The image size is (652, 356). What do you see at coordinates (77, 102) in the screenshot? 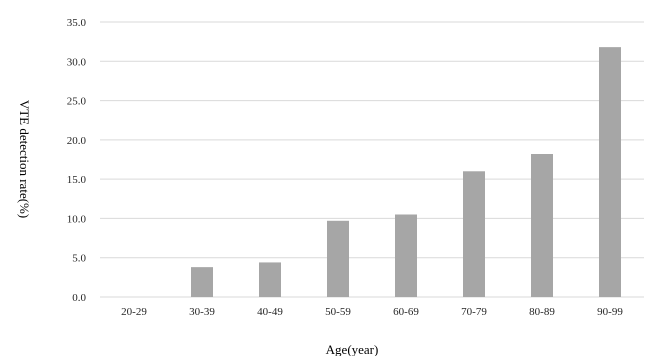
I see `y-tick-label: 25.0` at bounding box center [77, 102].